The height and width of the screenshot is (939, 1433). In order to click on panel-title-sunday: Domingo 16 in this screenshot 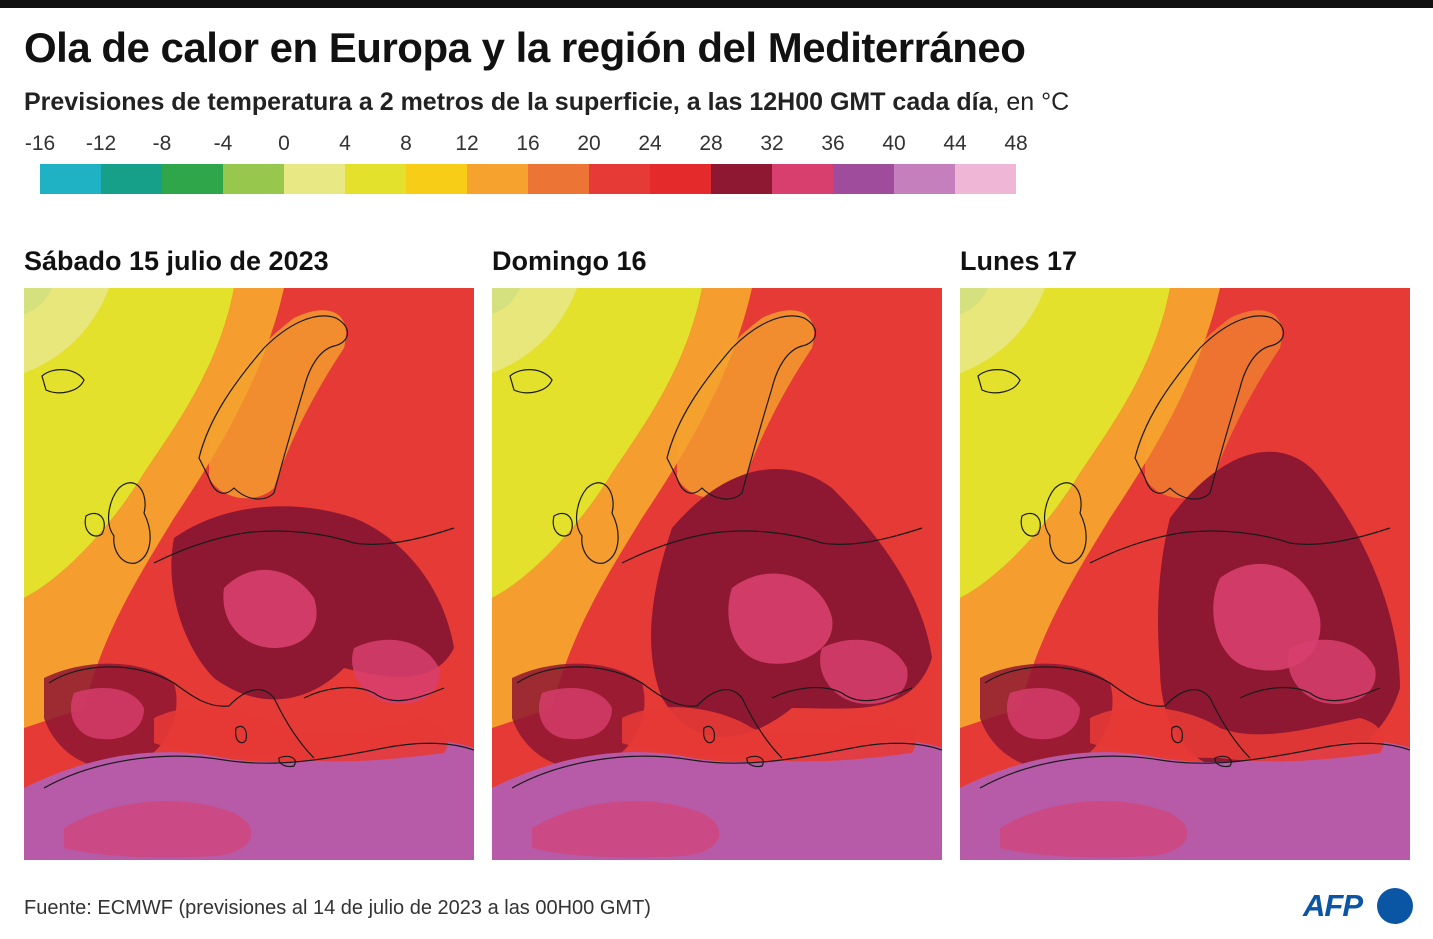, I will do `click(569, 261)`.